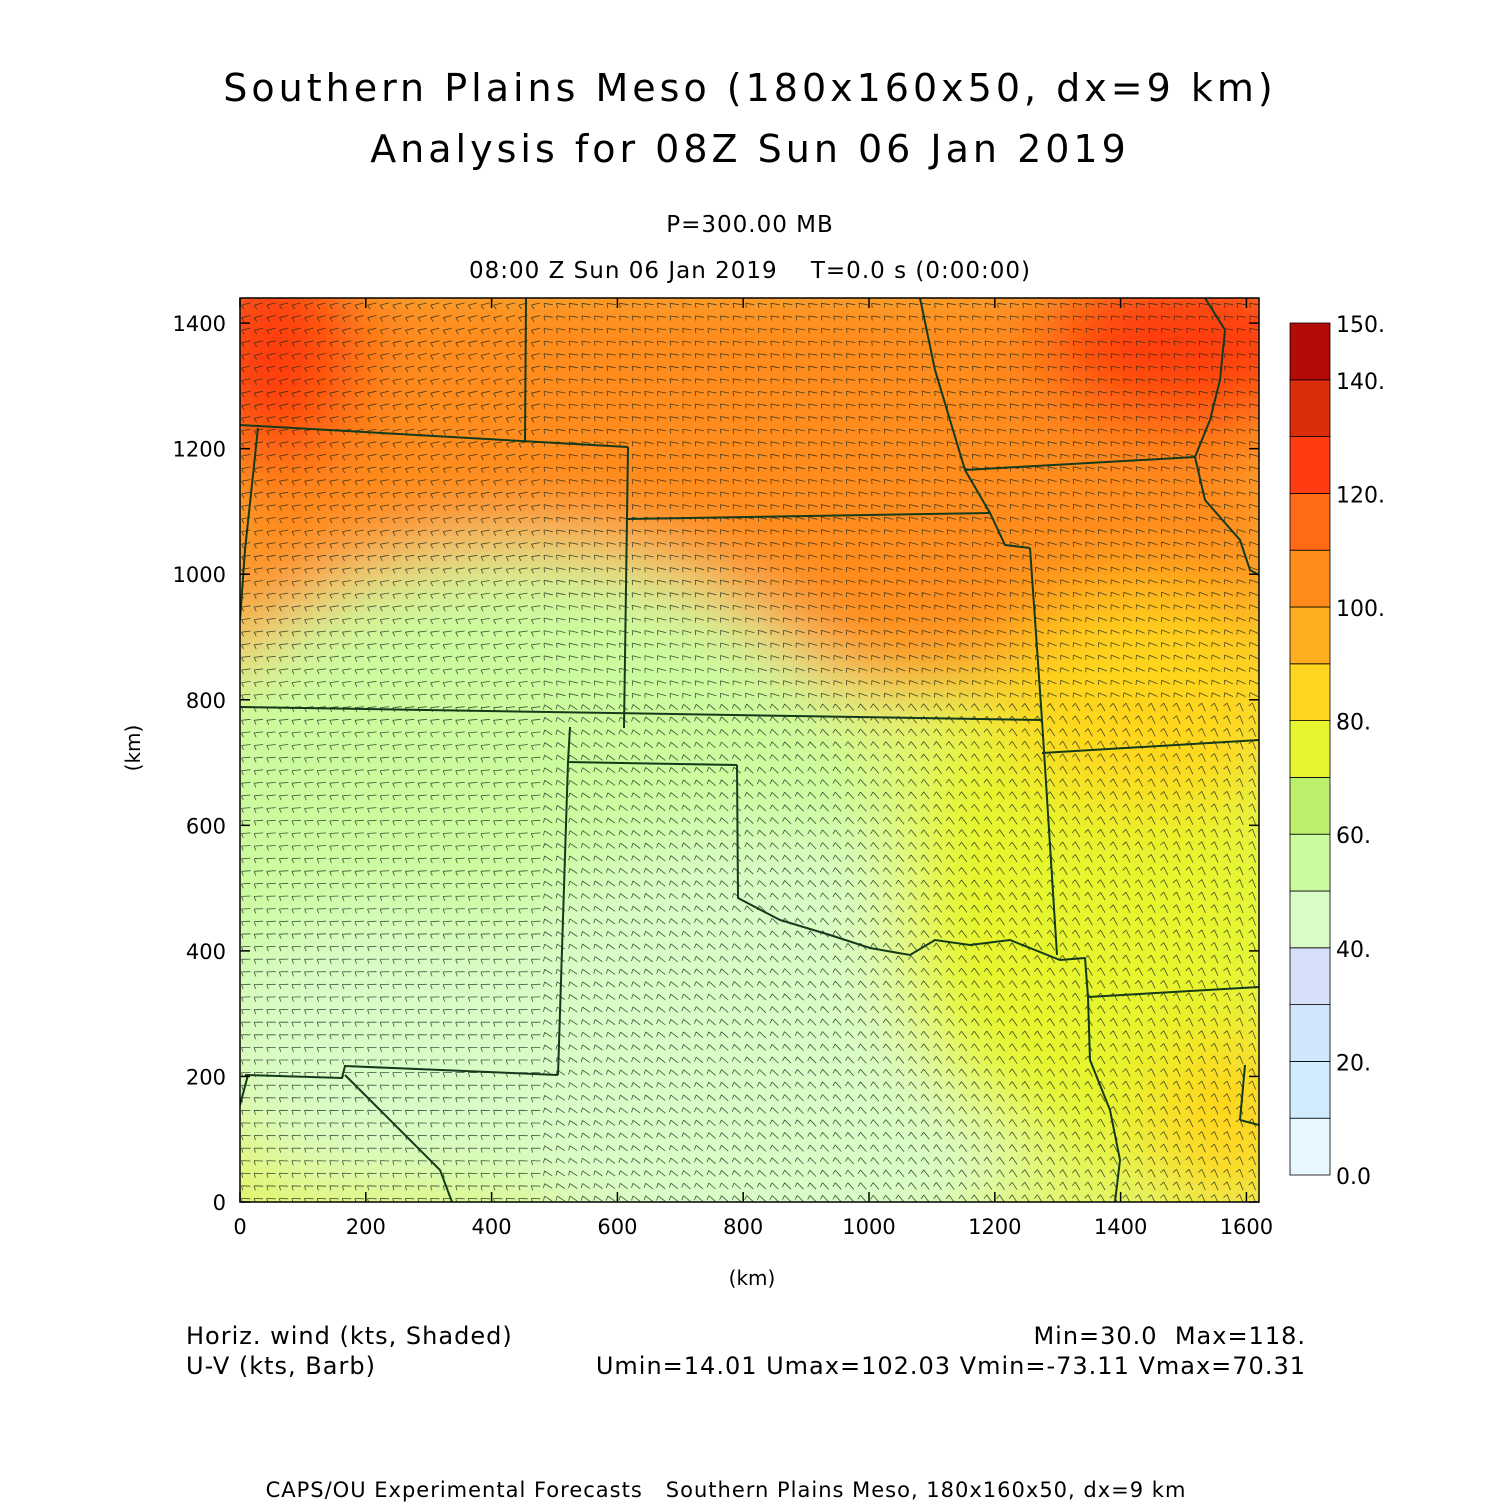 The height and width of the screenshot is (1502, 1500). Describe the element at coordinates (366, 1227) in the screenshot. I see `x-tick-label: 200` at that location.